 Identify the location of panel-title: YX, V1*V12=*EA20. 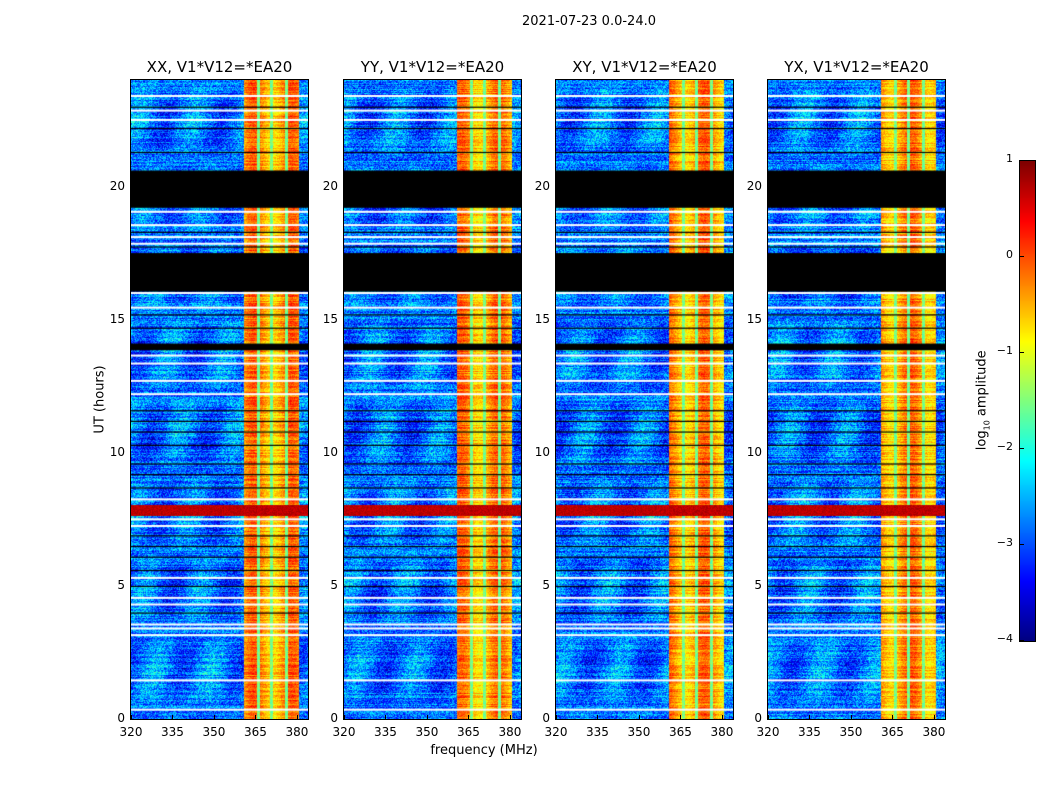
(856, 67).